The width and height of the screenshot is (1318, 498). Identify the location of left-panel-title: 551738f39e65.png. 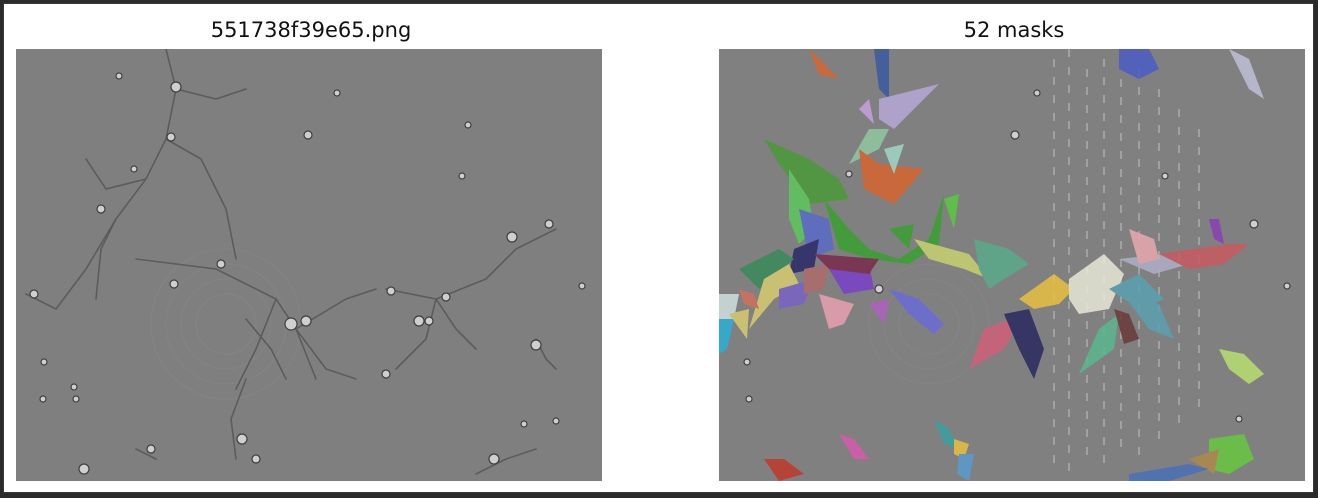
(311, 30).